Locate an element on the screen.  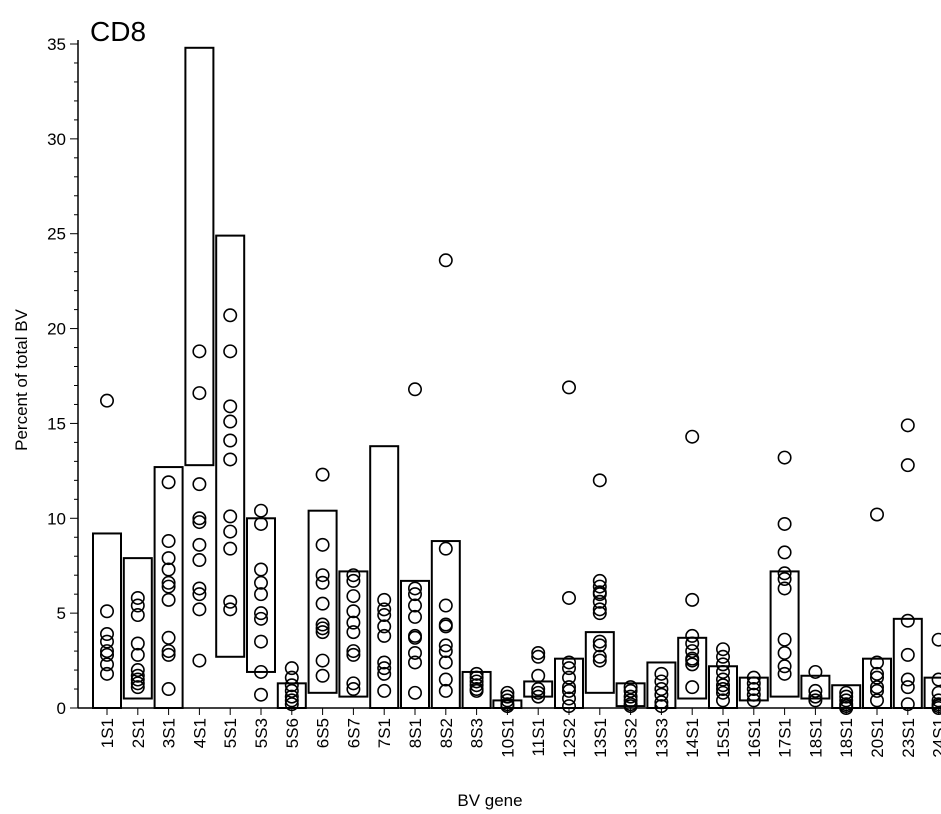
x-tick-label: 3S1 is located at coordinates (169, 733).